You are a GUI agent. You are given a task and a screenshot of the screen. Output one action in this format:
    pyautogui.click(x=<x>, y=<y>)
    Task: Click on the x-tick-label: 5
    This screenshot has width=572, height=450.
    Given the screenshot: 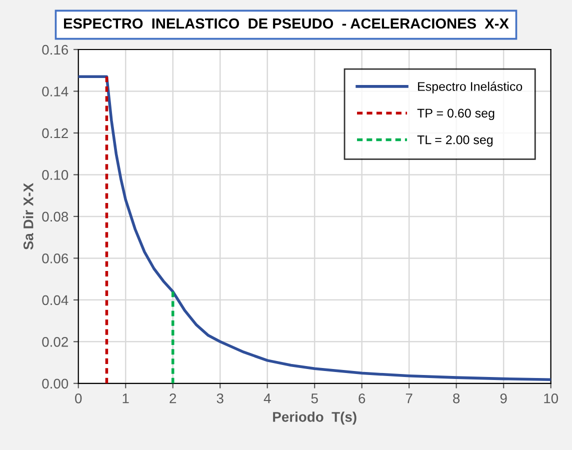 What is the action you would take?
    pyautogui.click(x=314, y=399)
    